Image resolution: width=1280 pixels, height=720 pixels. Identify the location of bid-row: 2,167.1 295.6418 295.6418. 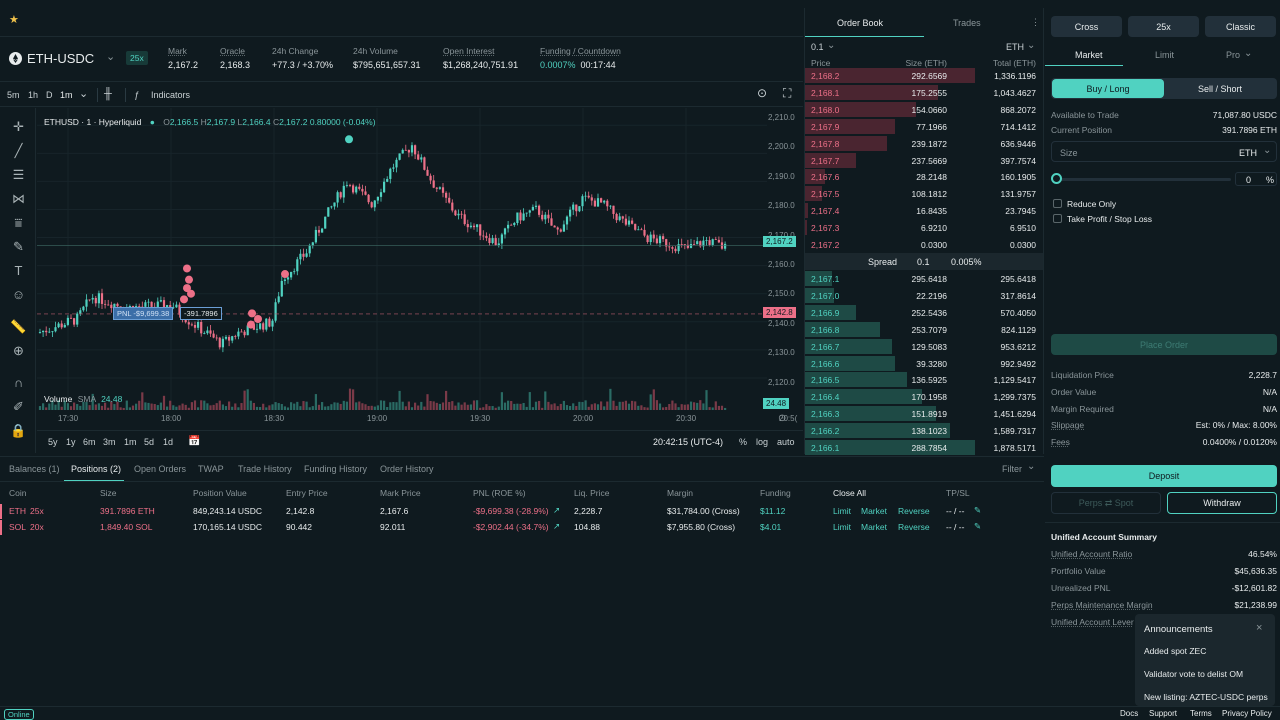
(924, 278).